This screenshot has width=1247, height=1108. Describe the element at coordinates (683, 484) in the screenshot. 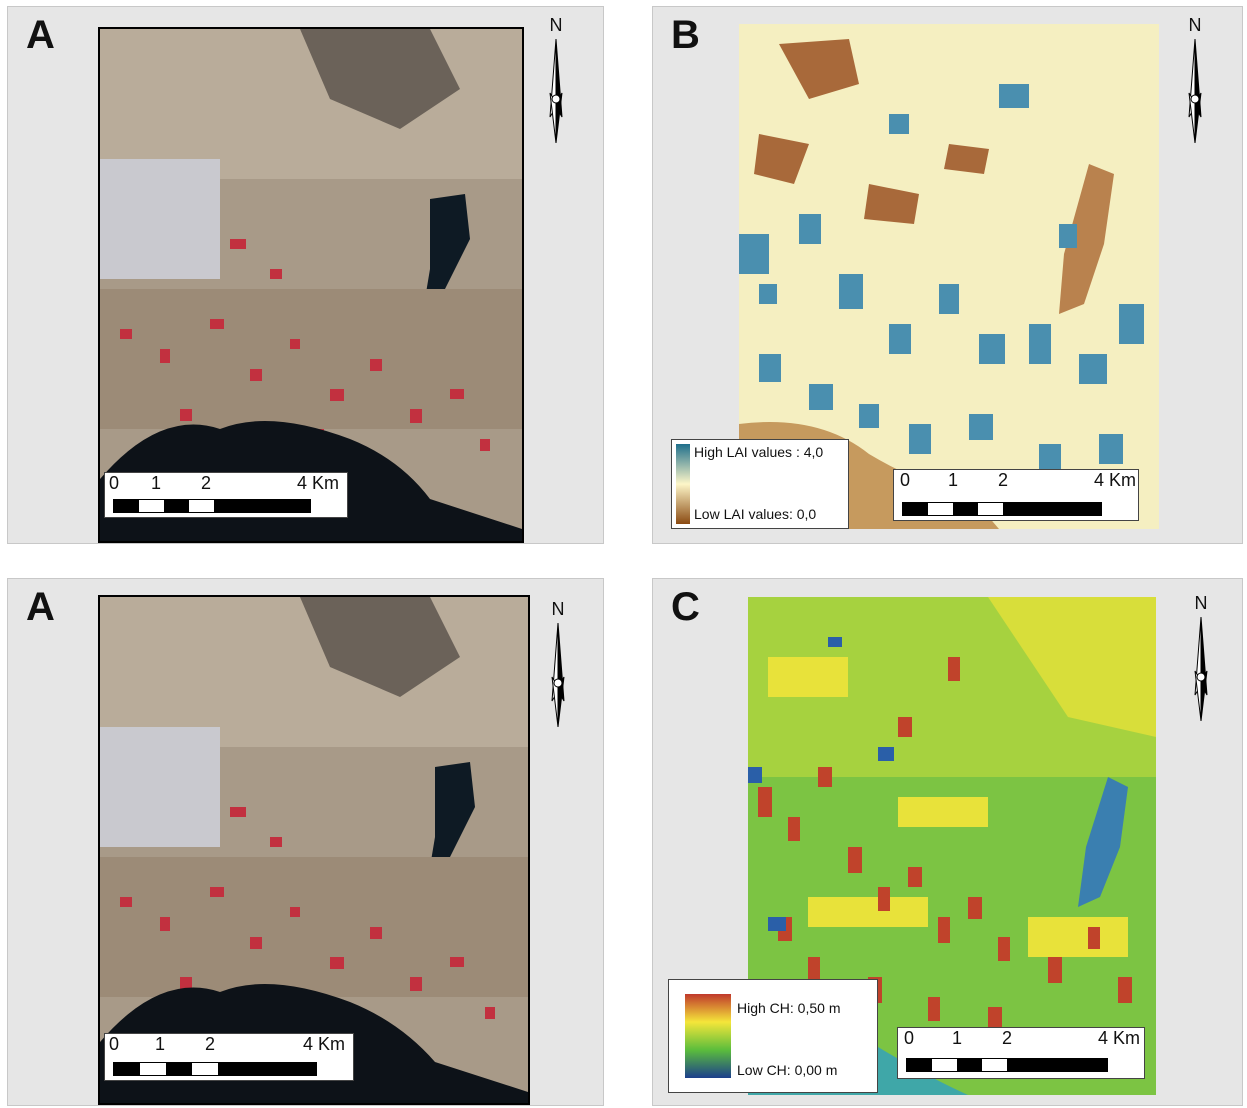

I see `lai-color-ramp` at that location.